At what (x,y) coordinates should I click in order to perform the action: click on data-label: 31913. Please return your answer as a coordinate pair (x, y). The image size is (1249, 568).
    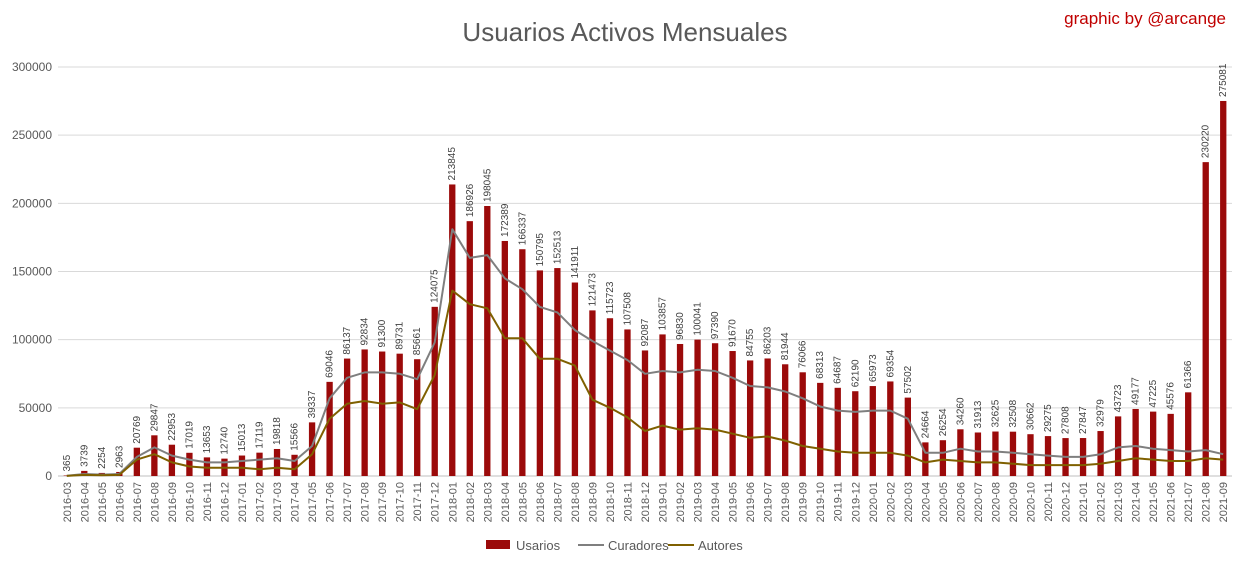
    Looking at the image, I should click on (978, 414).